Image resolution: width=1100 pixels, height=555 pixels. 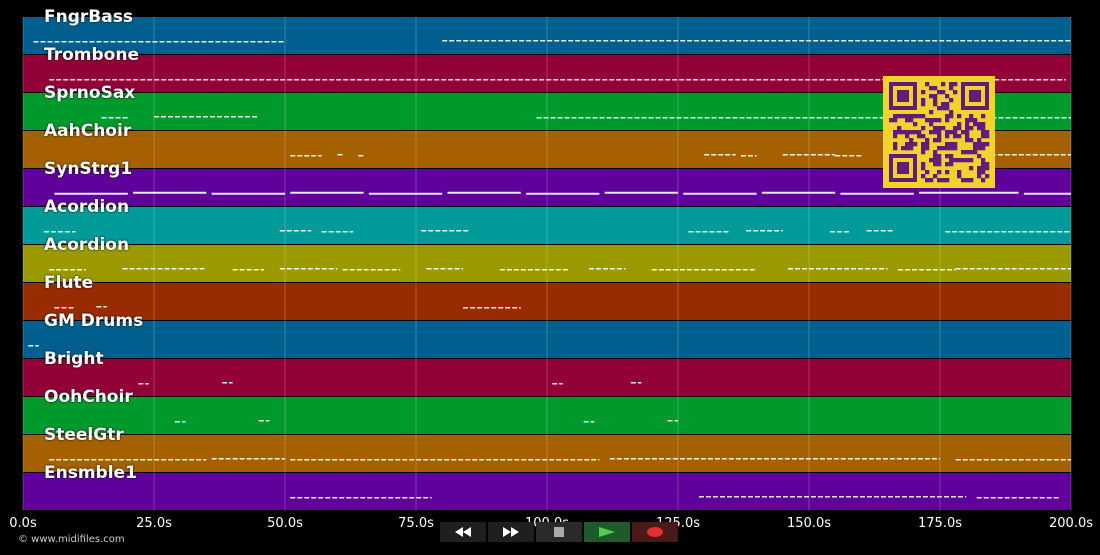 What do you see at coordinates (91, 55) in the screenshot?
I see `track-label: Trombone` at bounding box center [91, 55].